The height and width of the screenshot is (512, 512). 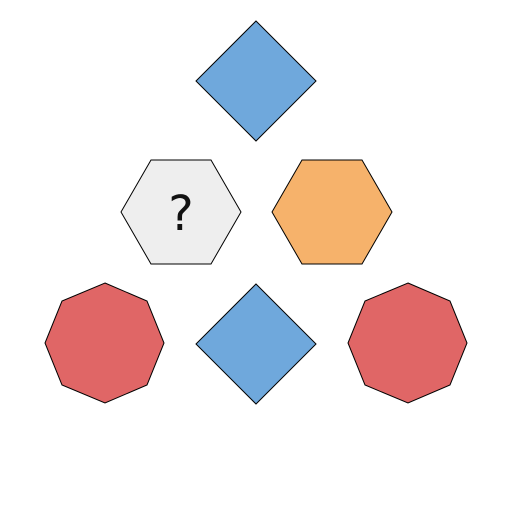 I want to click on tile-top-diamond, so click(x=256, y=81).